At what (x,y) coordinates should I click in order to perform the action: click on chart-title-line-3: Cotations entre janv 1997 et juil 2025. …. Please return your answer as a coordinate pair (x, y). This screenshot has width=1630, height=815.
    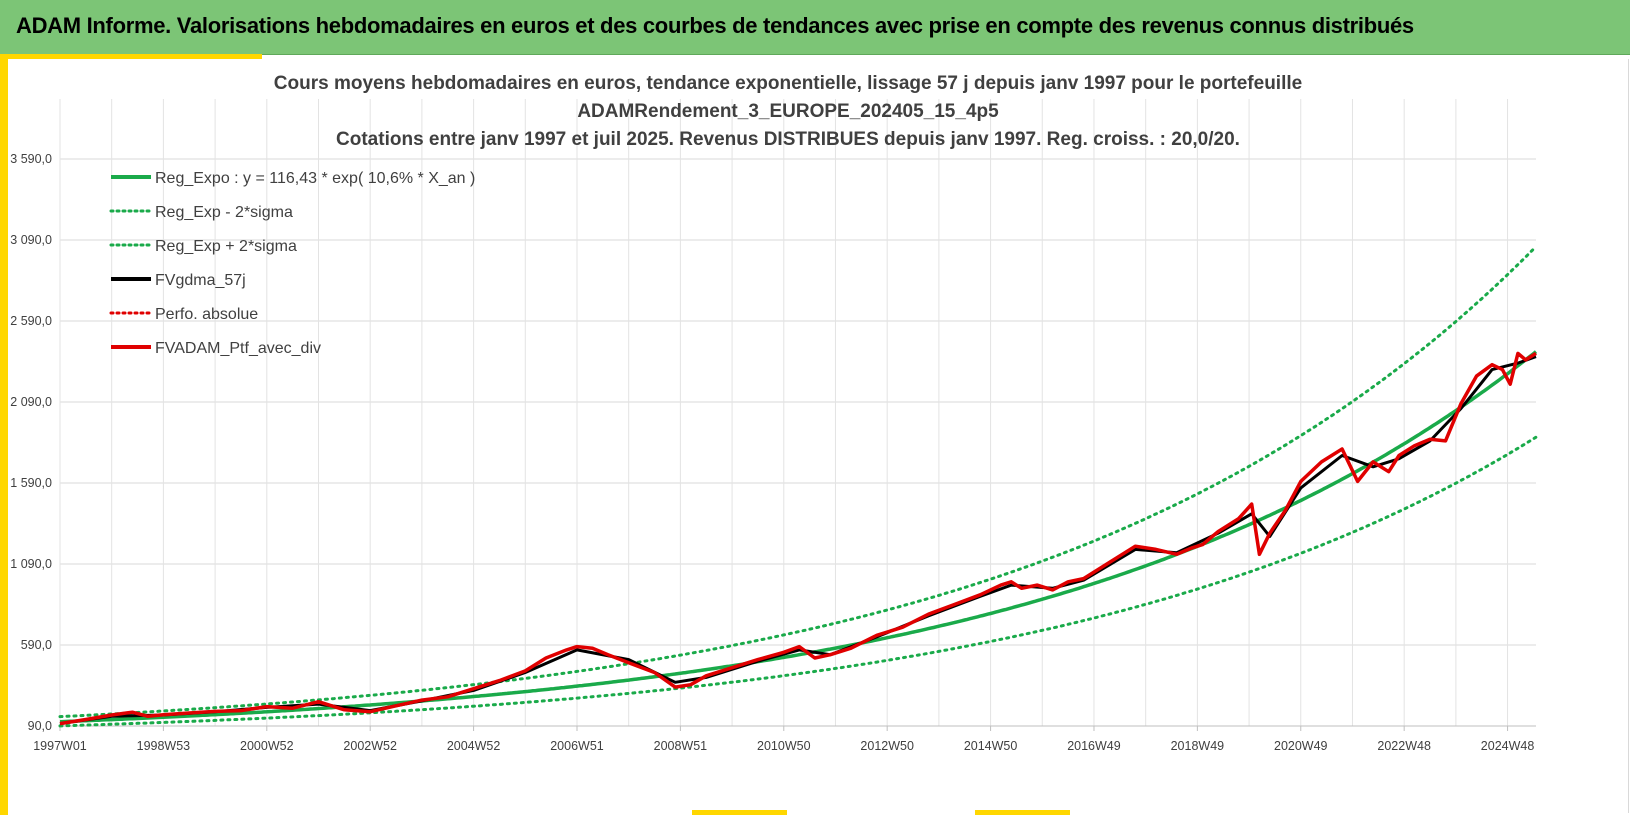
    Looking at the image, I should click on (788, 139).